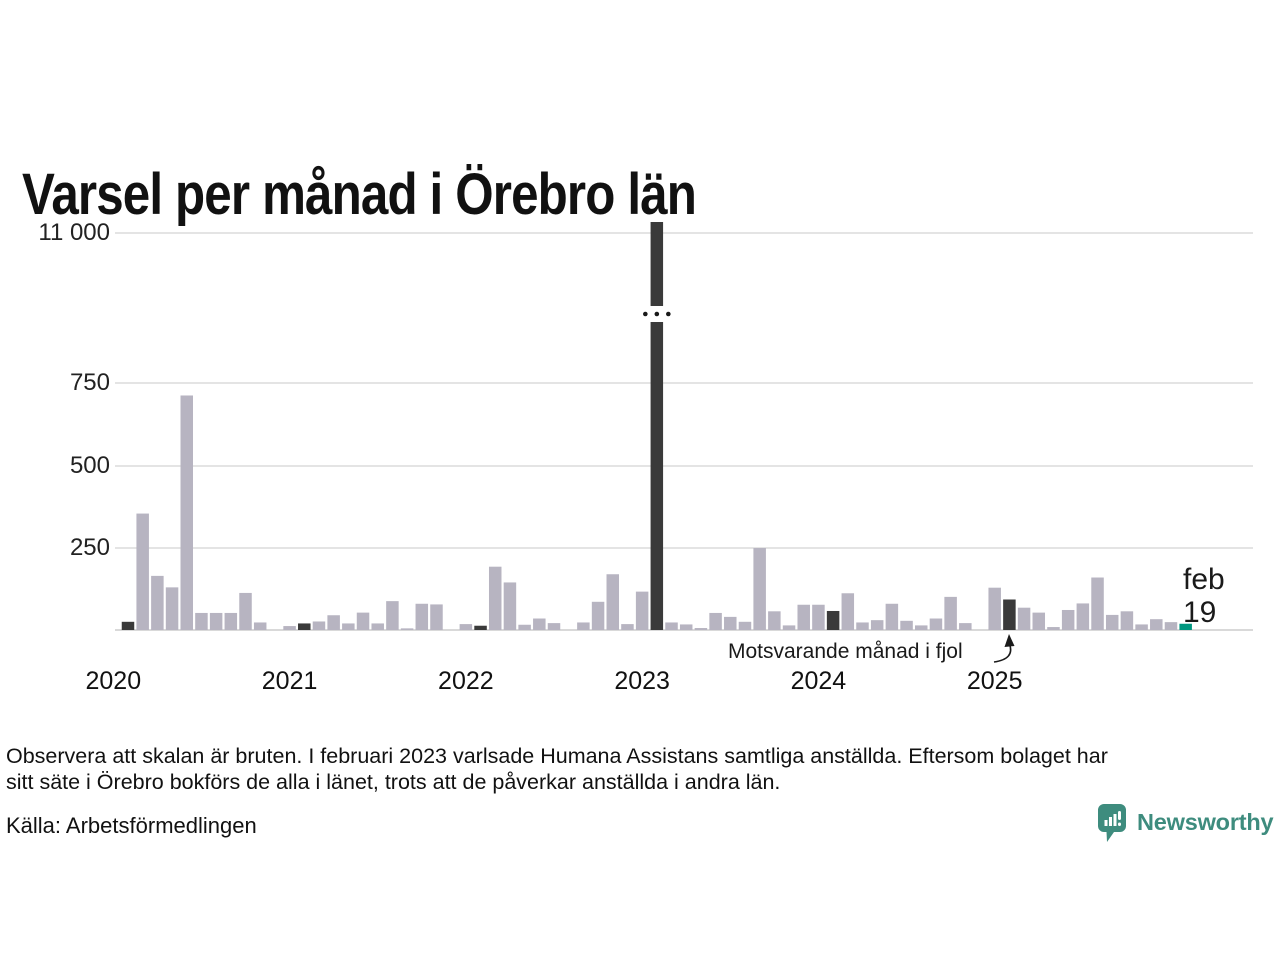 The height and width of the screenshot is (960, 1280). Describe the element at coordinates (1106, 823) in the screenshot. I see `logo-bar-small` at that location.